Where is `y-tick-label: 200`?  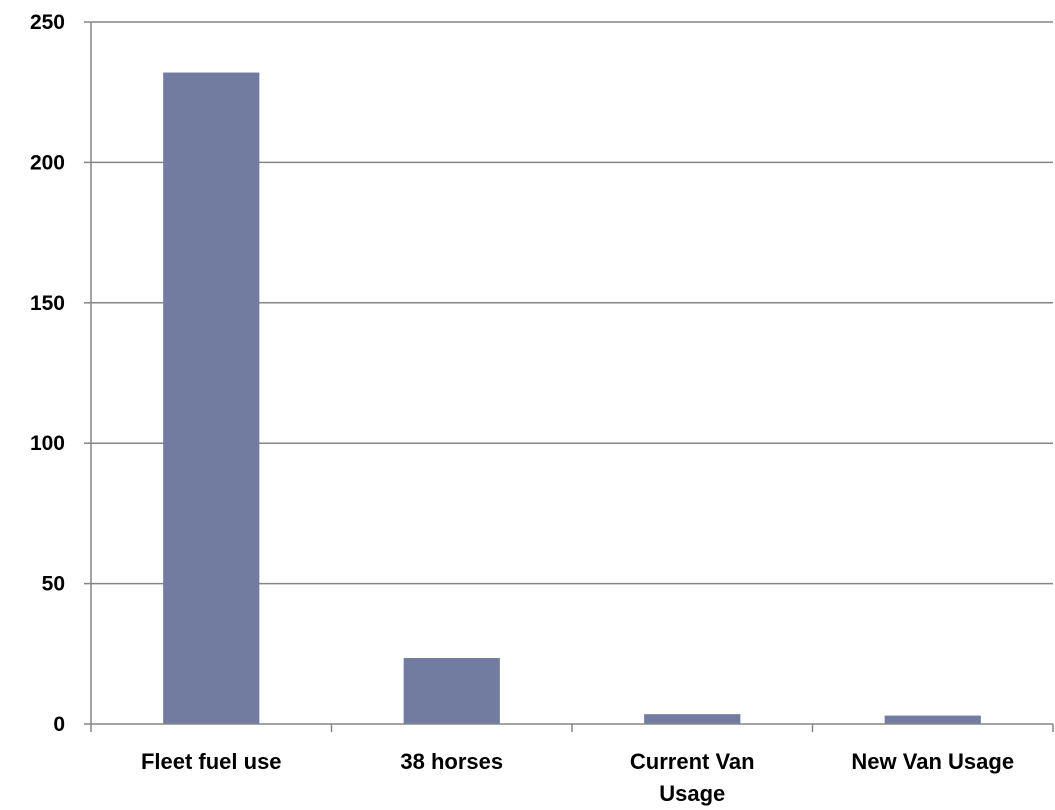 y-tick-label: 200 is located at coordinates (47, 162).